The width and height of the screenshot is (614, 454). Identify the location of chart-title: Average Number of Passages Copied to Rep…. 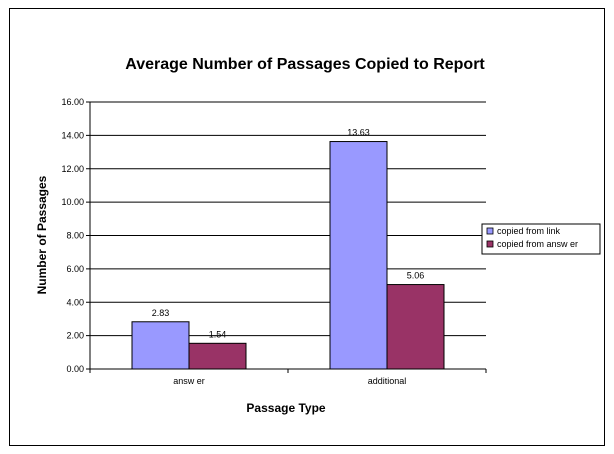
(305, 64).